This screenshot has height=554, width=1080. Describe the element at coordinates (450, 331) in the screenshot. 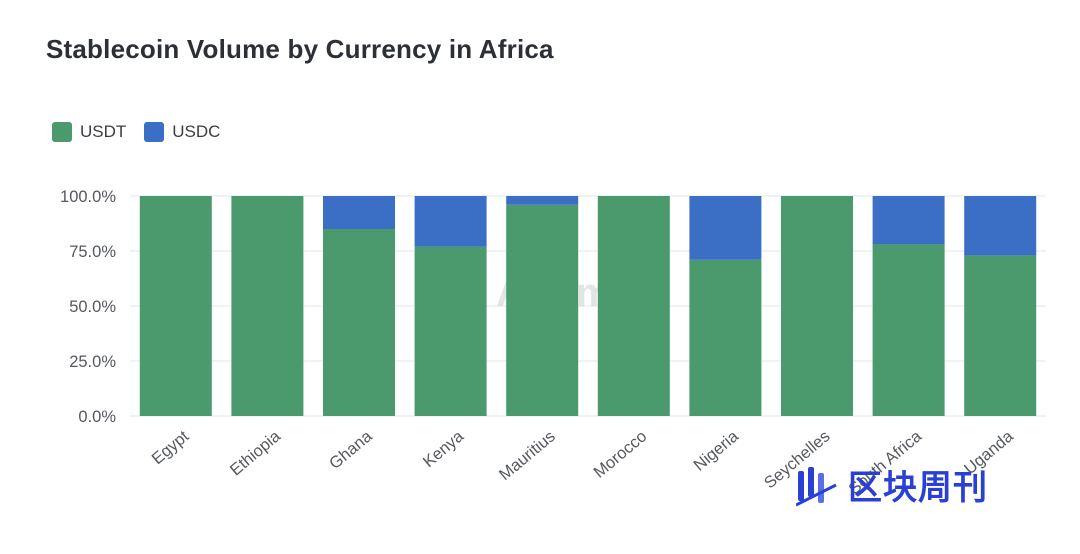

I see `bar-usdt-kenya` at that location.